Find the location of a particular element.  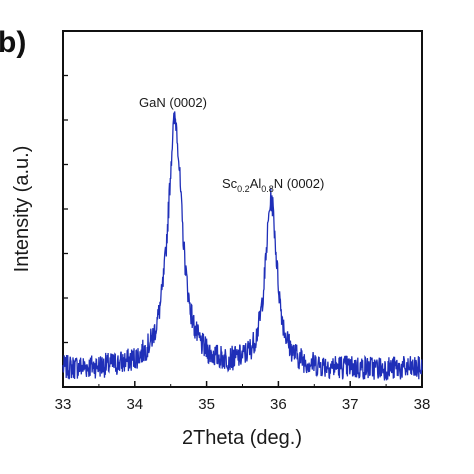

x-tick-label: 36 is located at coordinates (278, 404).